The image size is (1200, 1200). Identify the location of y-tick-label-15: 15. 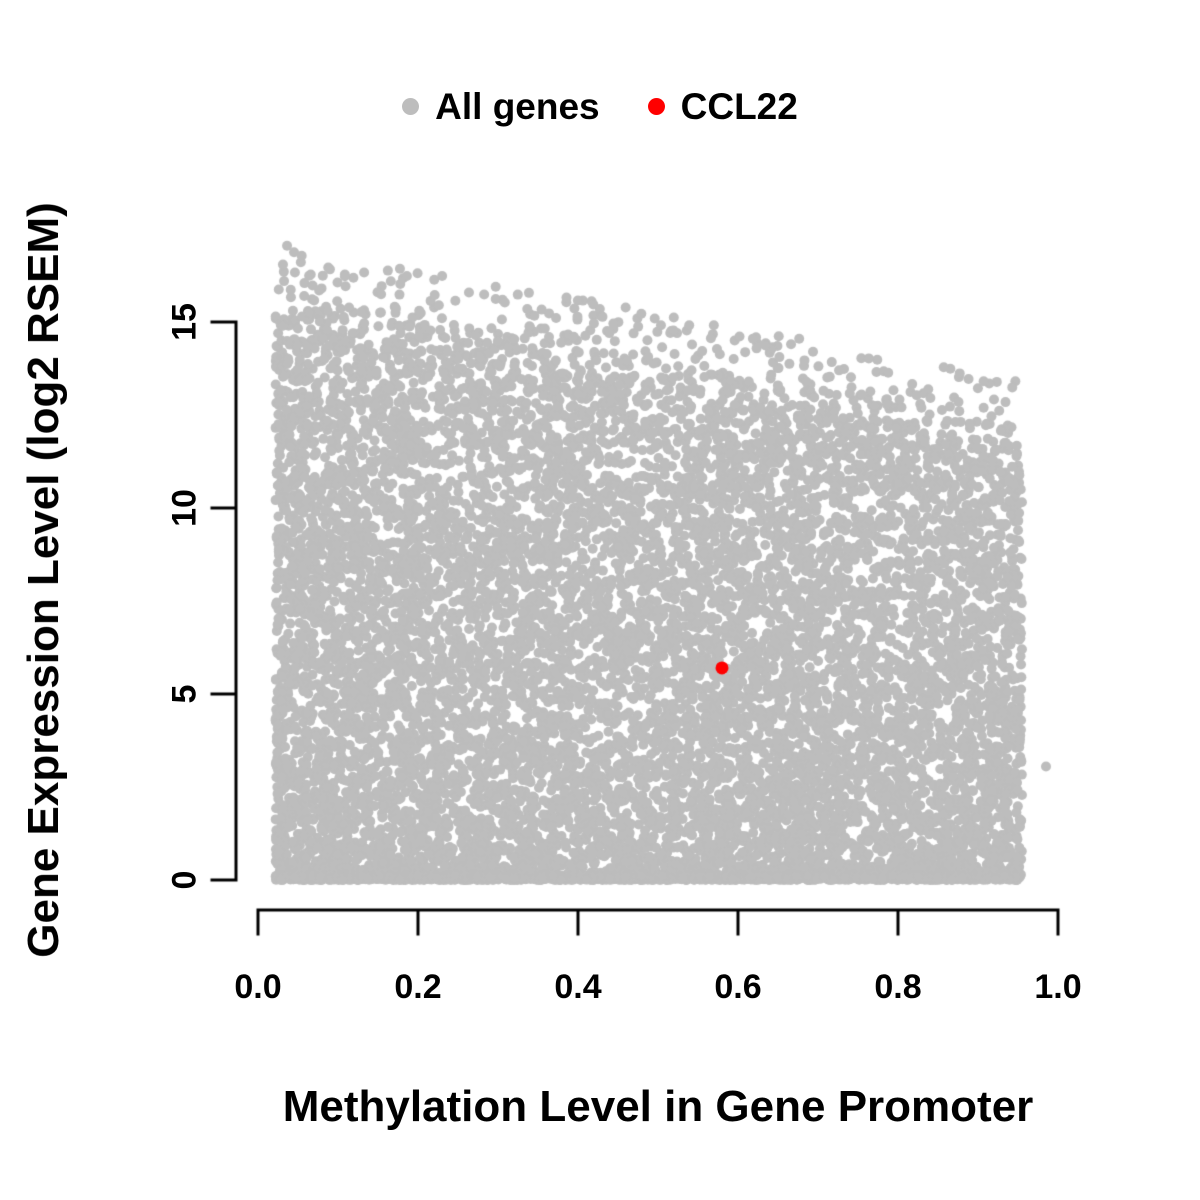
(184, 322).